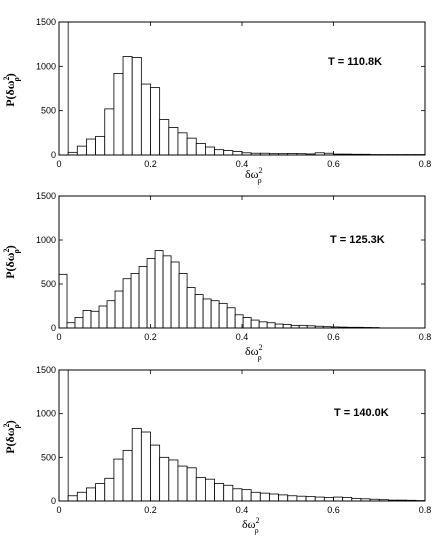  I want to click on x-tick-label: 0.8, so click(425, 337).